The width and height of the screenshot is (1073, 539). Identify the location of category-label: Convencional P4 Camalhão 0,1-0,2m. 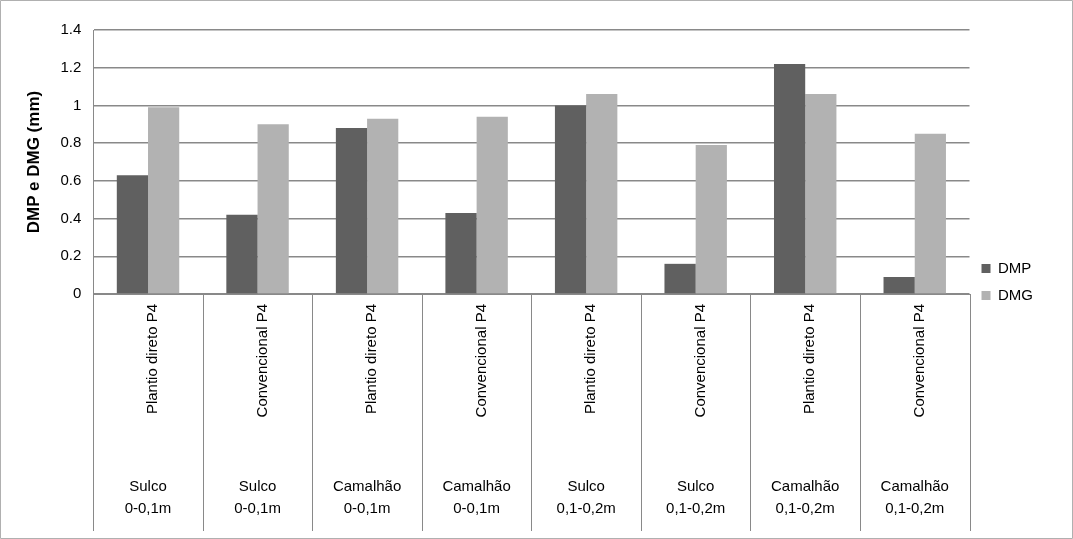
(914, 410).